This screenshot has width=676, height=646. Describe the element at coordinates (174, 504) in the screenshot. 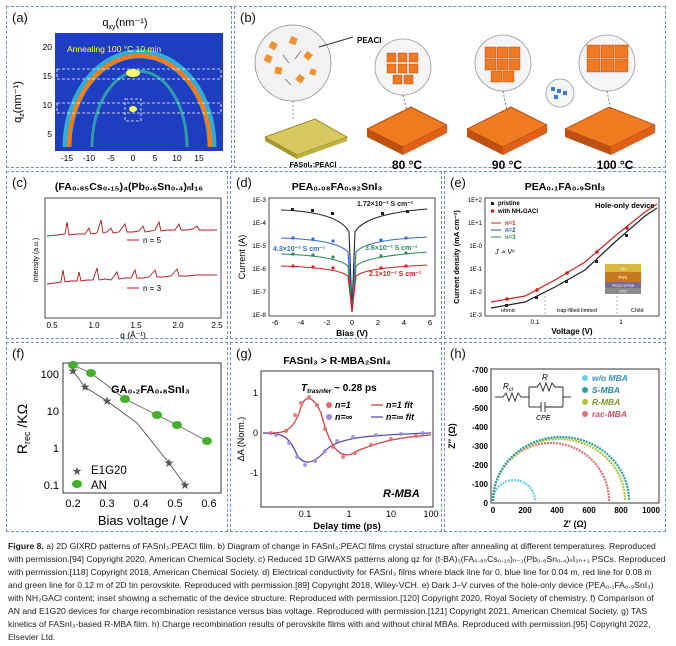

I see `svg-text: 0.5` at that location.